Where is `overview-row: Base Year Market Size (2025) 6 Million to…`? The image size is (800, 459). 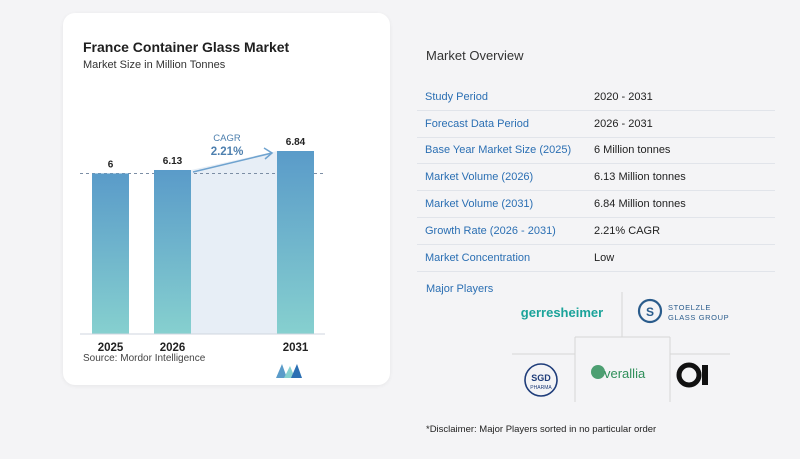
overview-row: Base Year Market Size (2025) 6 Million to… is located at coordinates (596, 151).